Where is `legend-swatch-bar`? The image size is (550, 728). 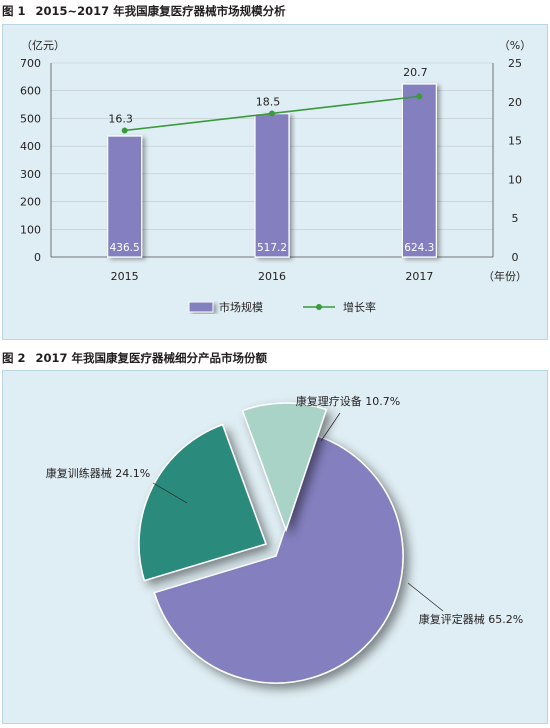
legend-swatch-bar is located at coordinates (201, 307).